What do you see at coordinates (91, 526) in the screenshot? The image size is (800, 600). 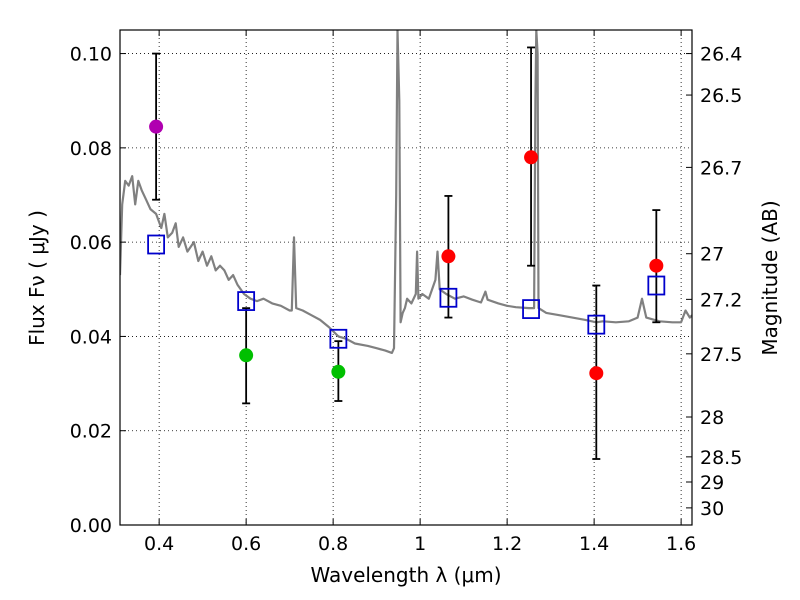 I see `y-tick-label: 0.00` at bounding box center [91, 526].